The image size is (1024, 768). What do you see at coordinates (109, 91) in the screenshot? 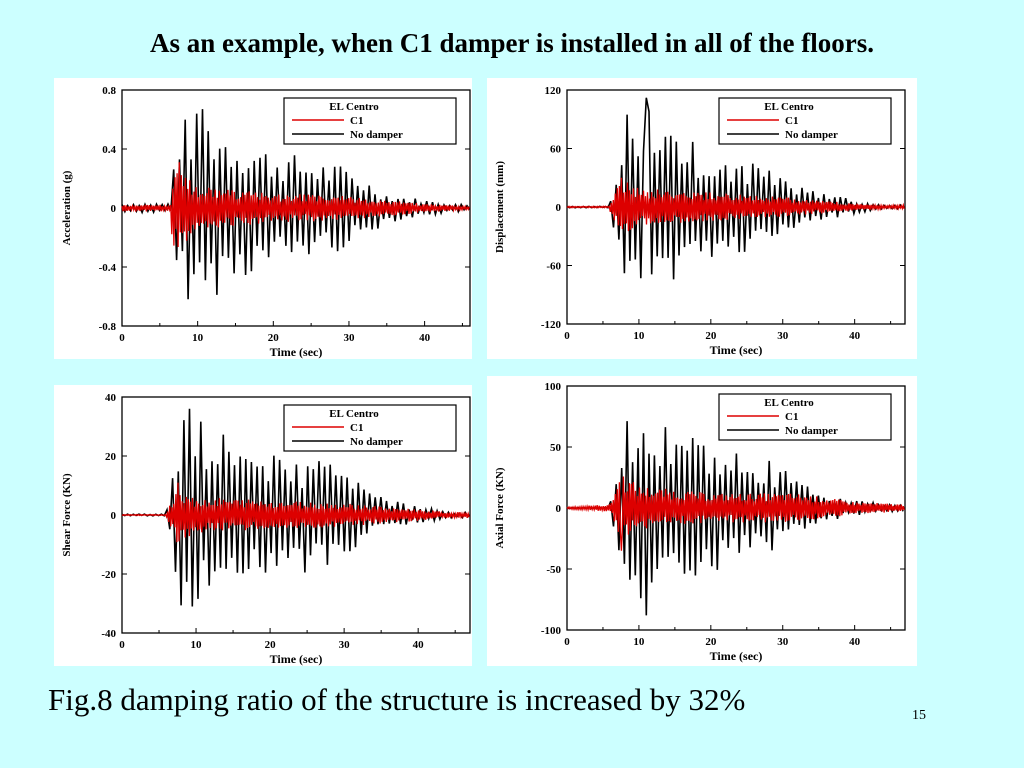
I see `y-tick-label: 0.8` at bounding box center [109, 91].